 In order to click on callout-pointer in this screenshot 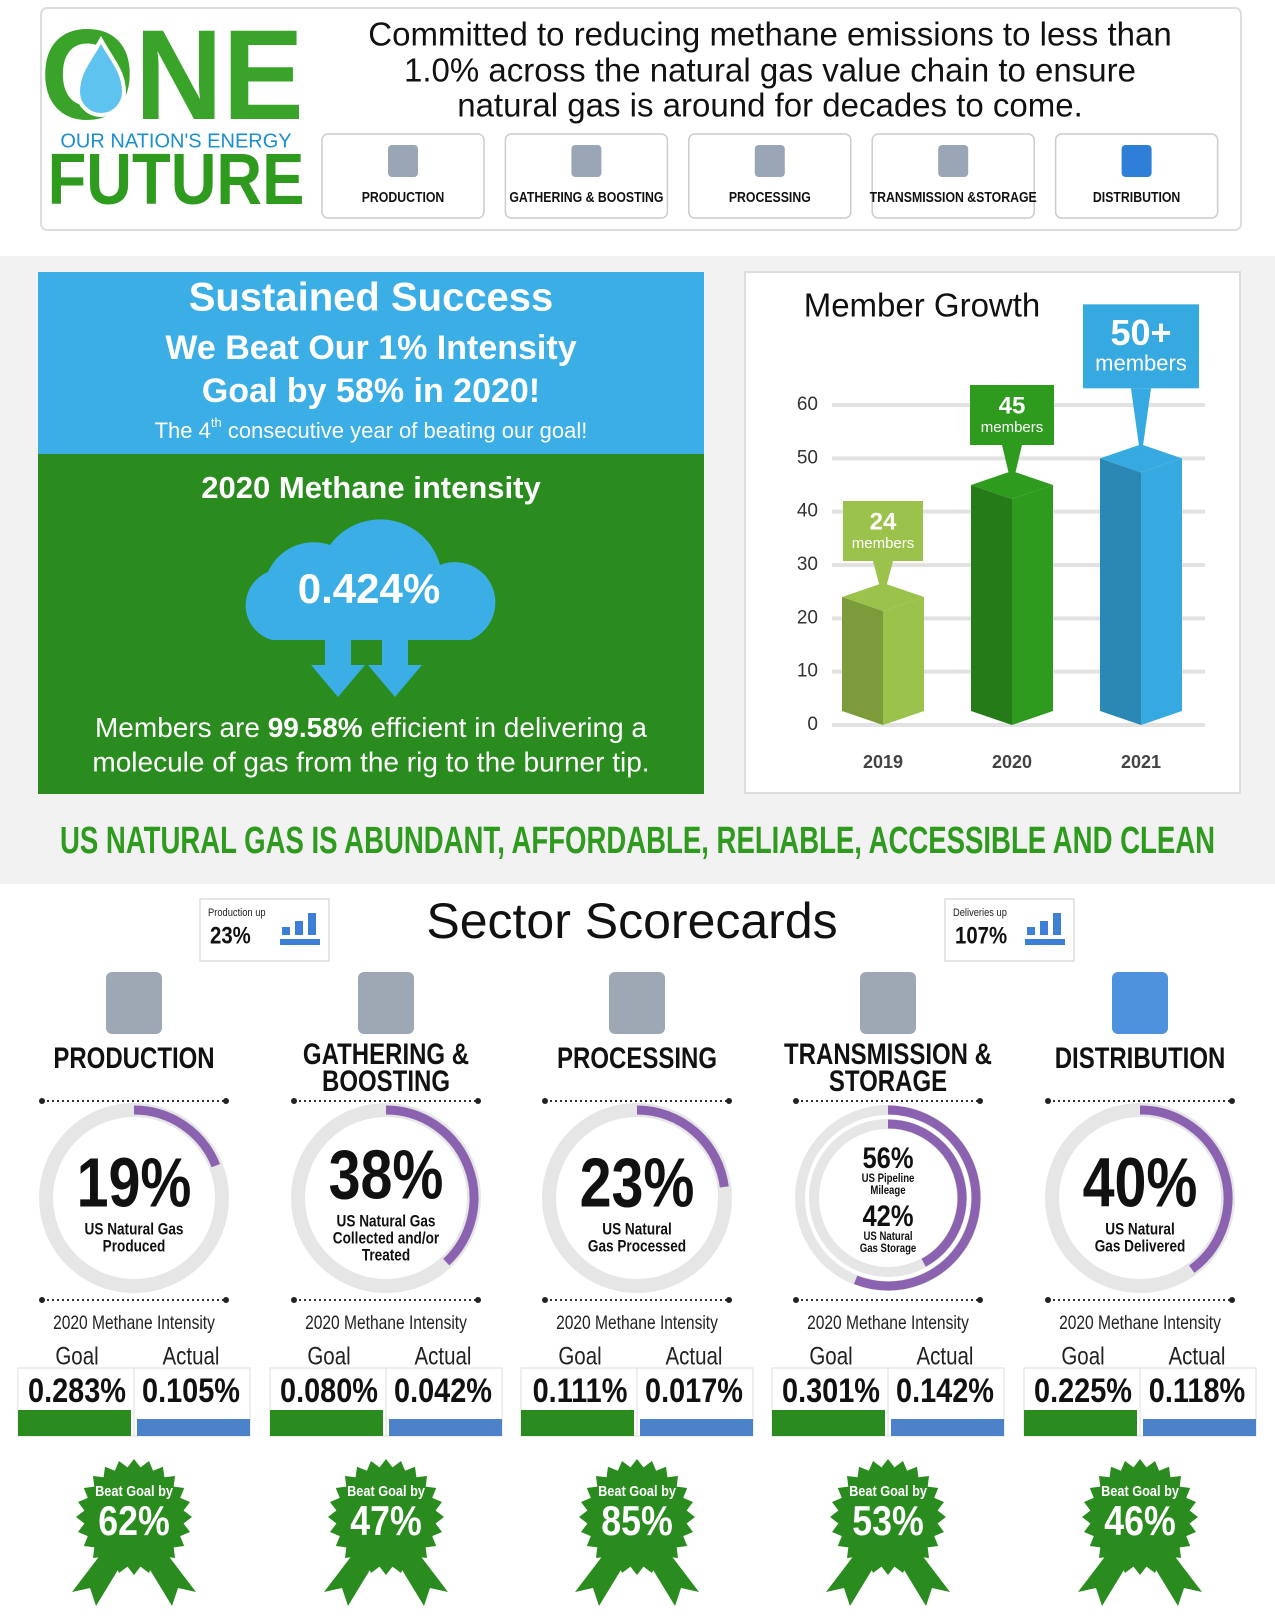, I will do `click(1012, 466)`.